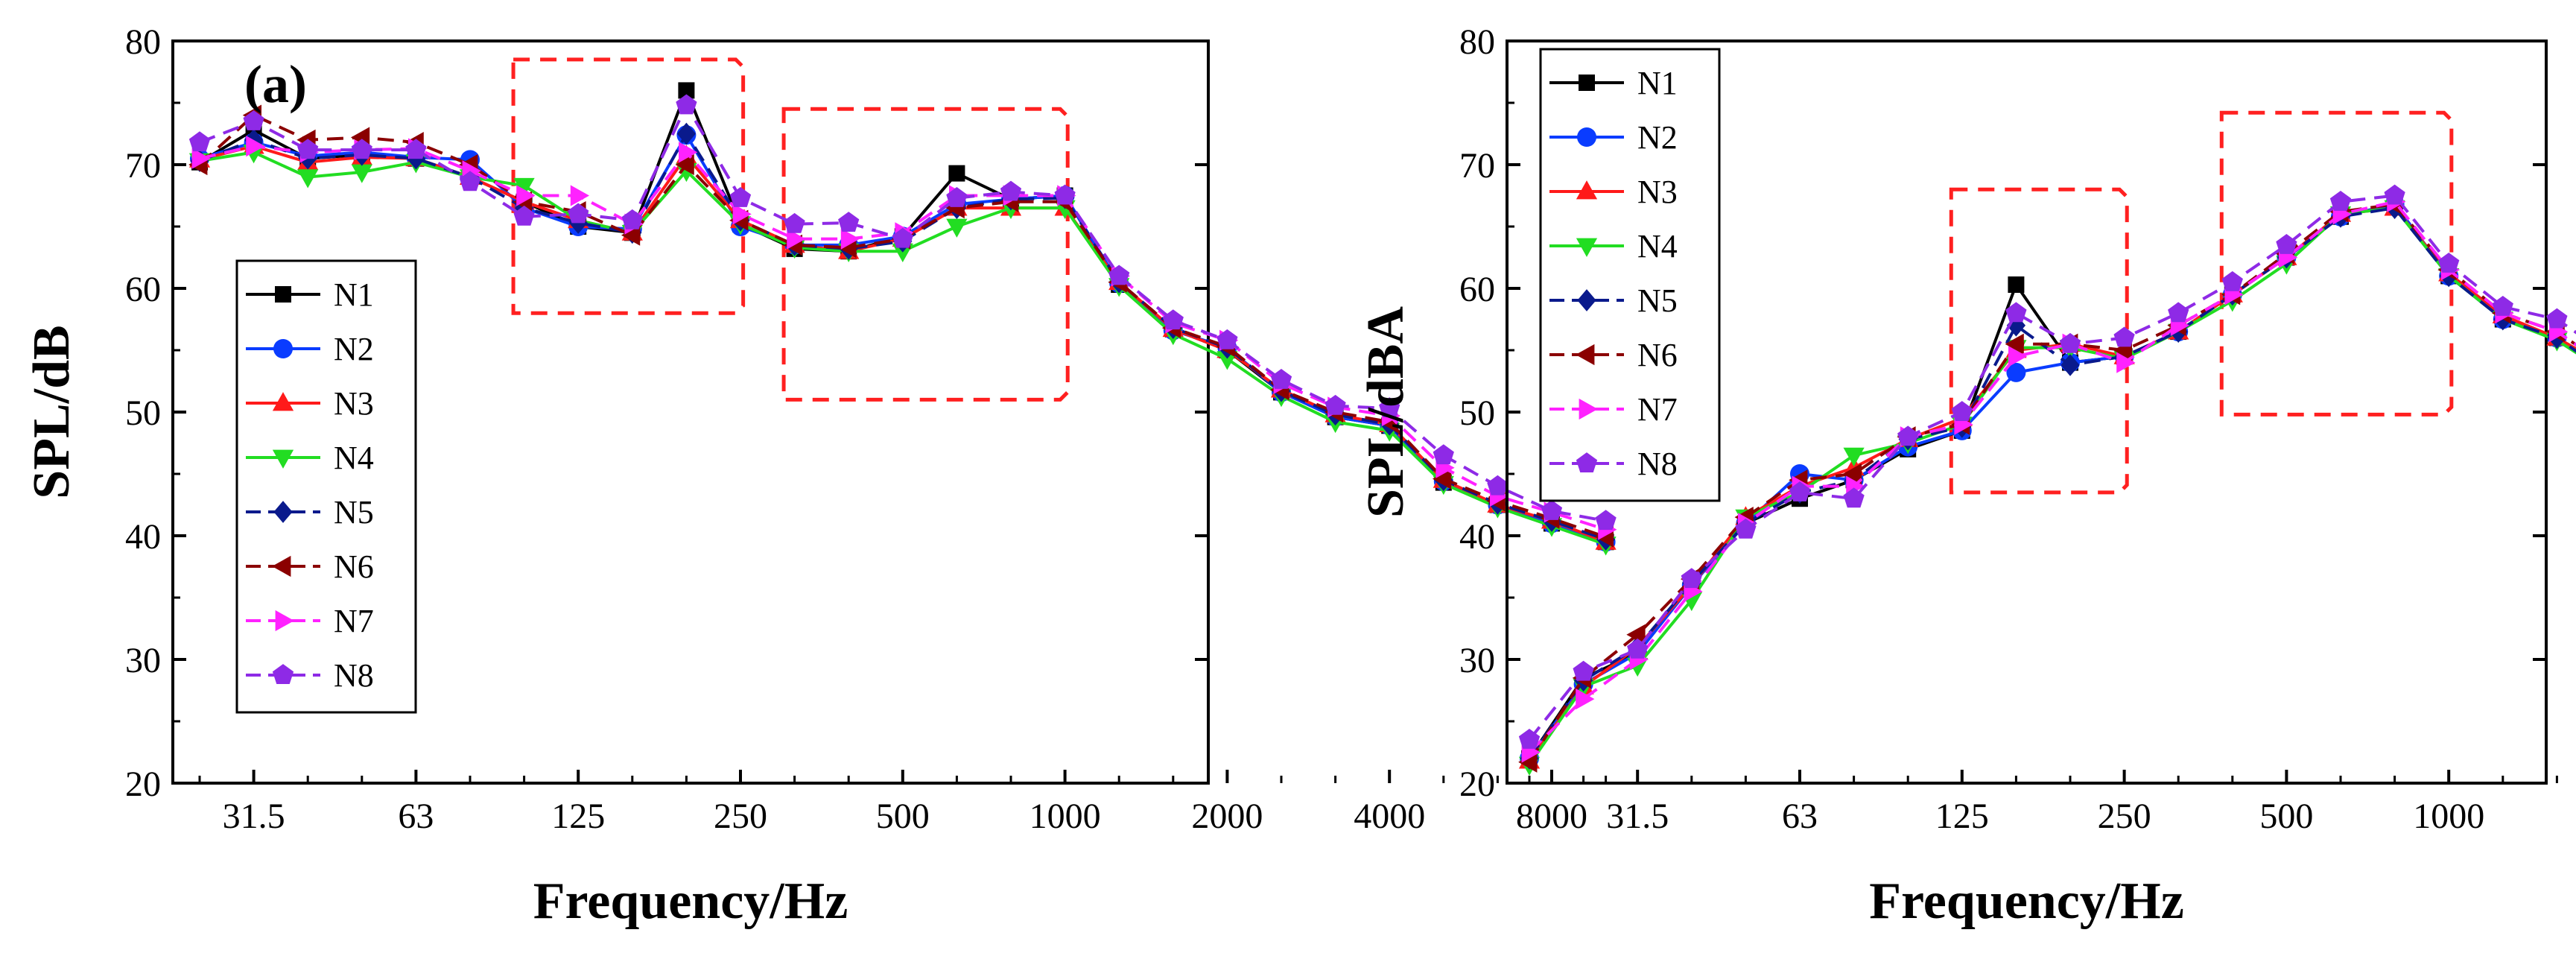 The width and height of the screenshot is (2576, 956). Describe the element at coordinates (691, 901) in the screenshot. I see `x-axis-title: Frequency/Hz` at that location.